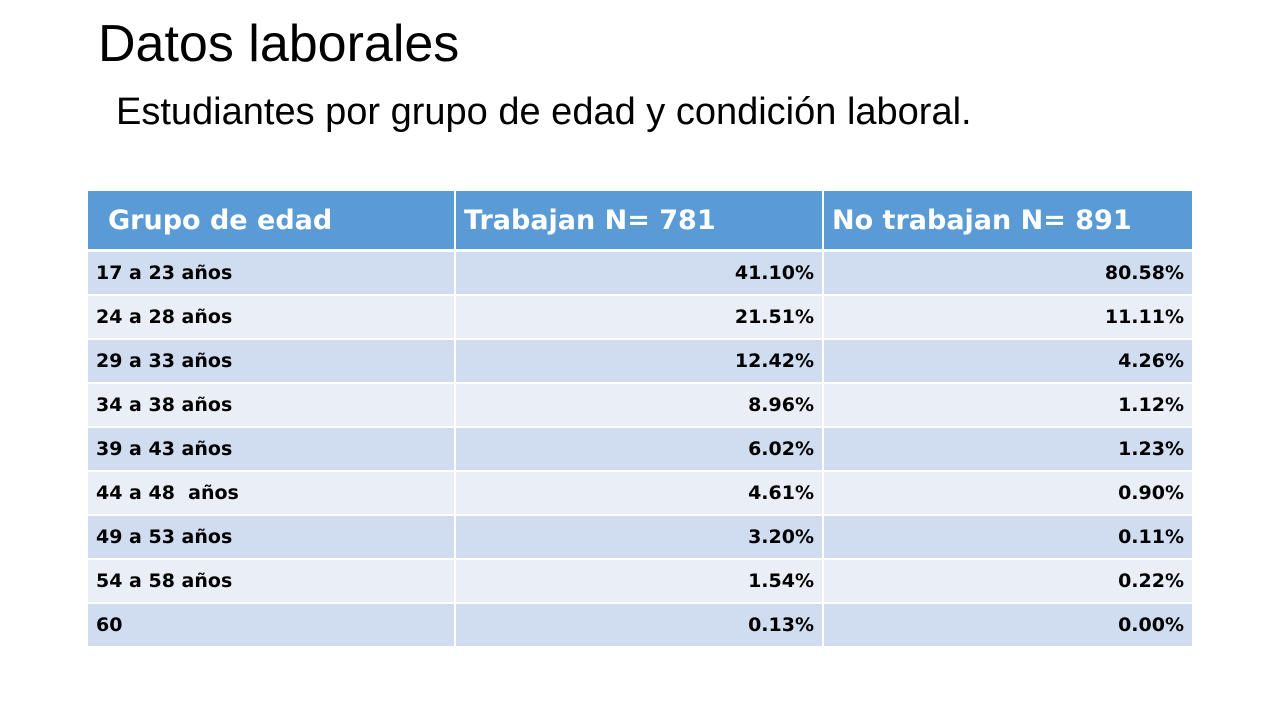 This screenshot has width=1280, height=720. Describe the element at coordinates (272, 221) in the screenshot. I see `header-age-group: Grupo de edad` at that location.